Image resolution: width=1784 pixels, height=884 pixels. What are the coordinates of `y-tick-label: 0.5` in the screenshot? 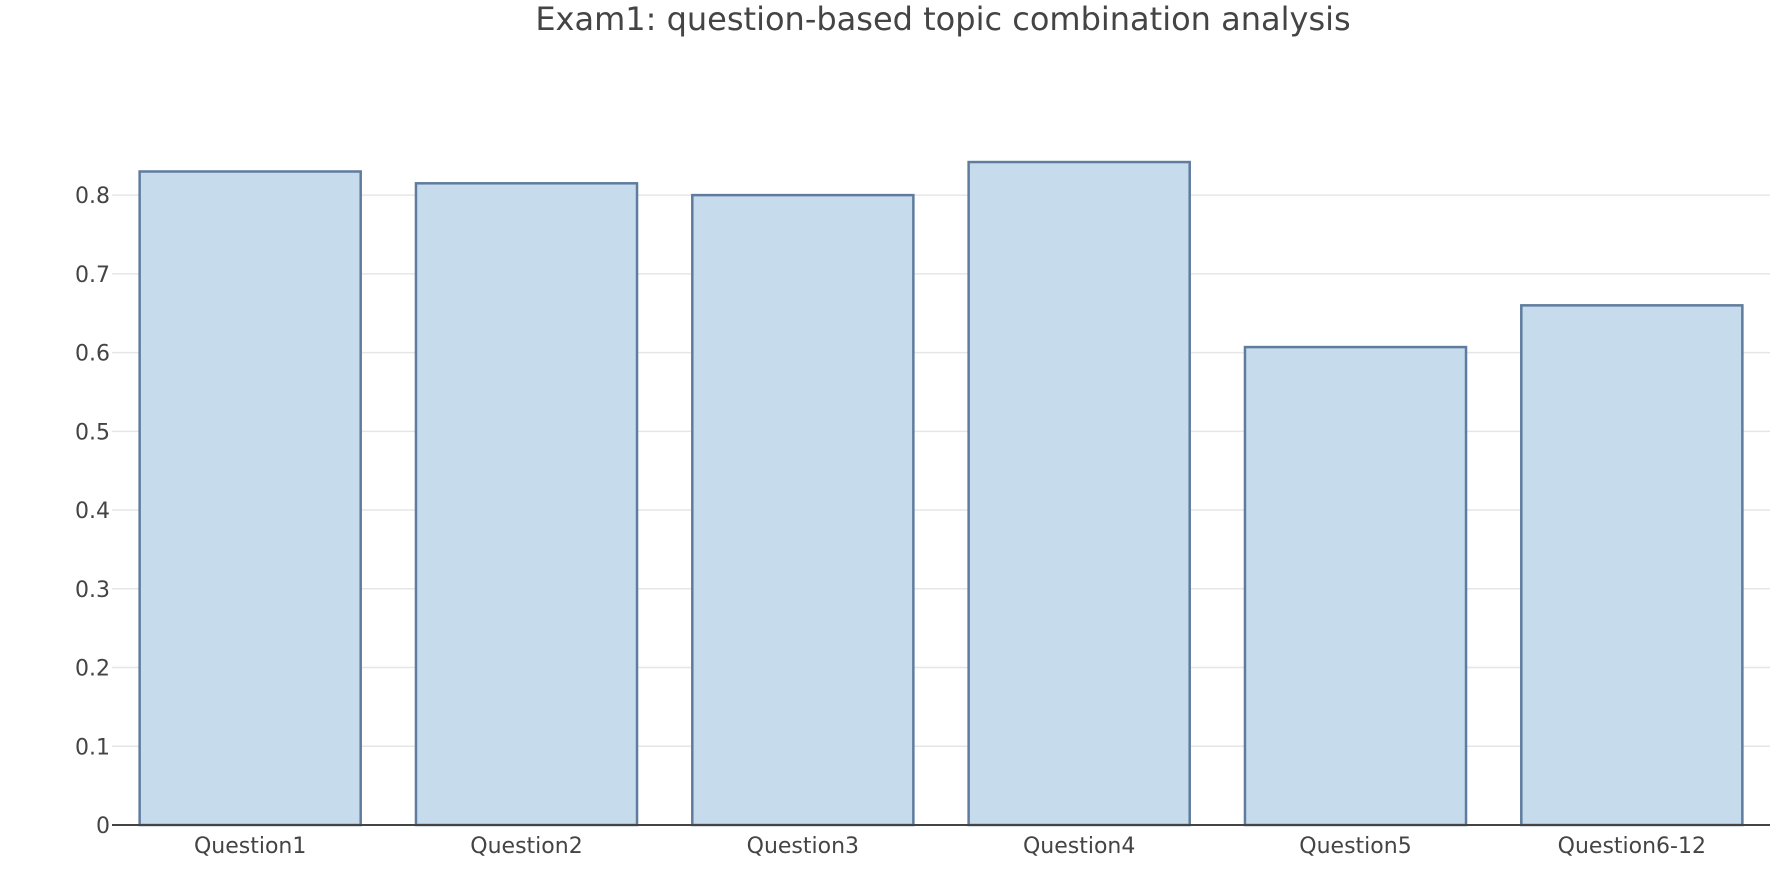 It's located at (92, 432).